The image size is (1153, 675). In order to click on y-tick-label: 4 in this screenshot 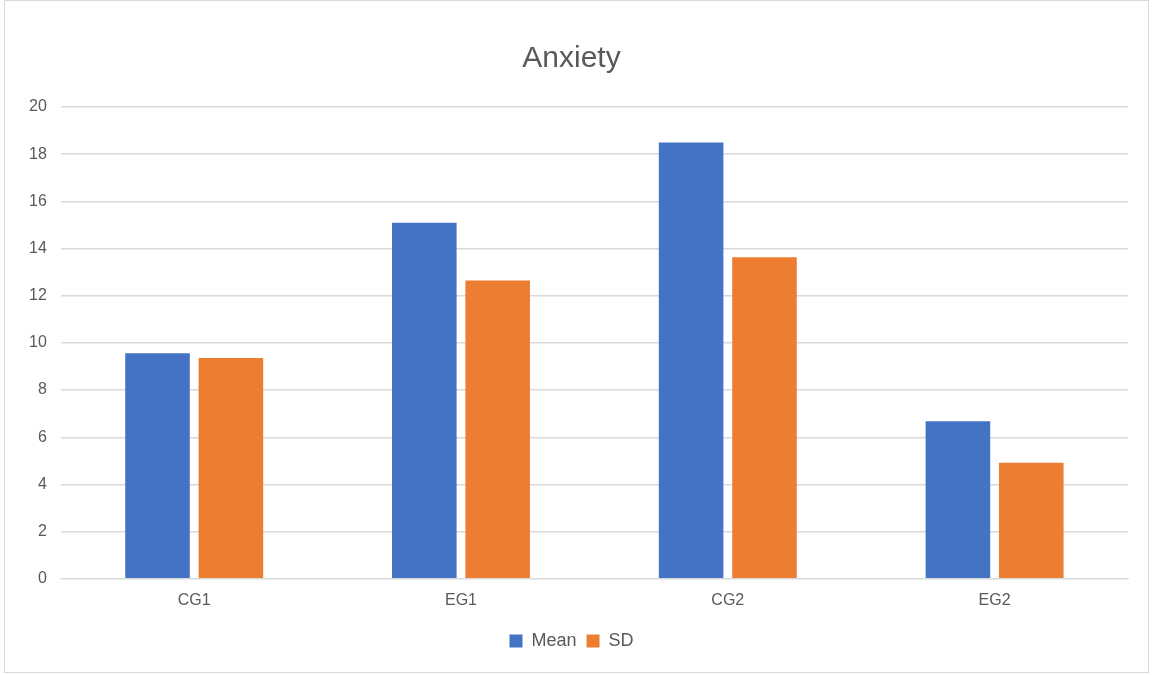, I will do `click(42, 483)`.